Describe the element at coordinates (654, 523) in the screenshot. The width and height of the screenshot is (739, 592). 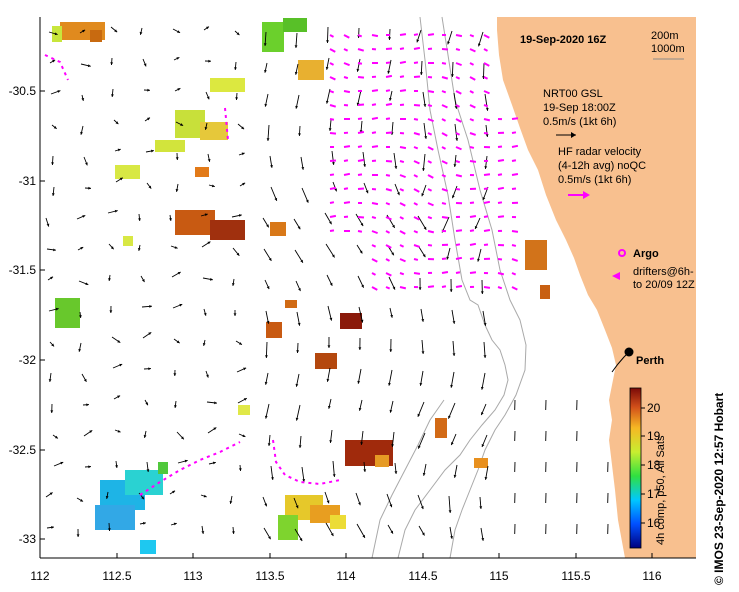
I see `colorbar-tick-label: 16` at that location.